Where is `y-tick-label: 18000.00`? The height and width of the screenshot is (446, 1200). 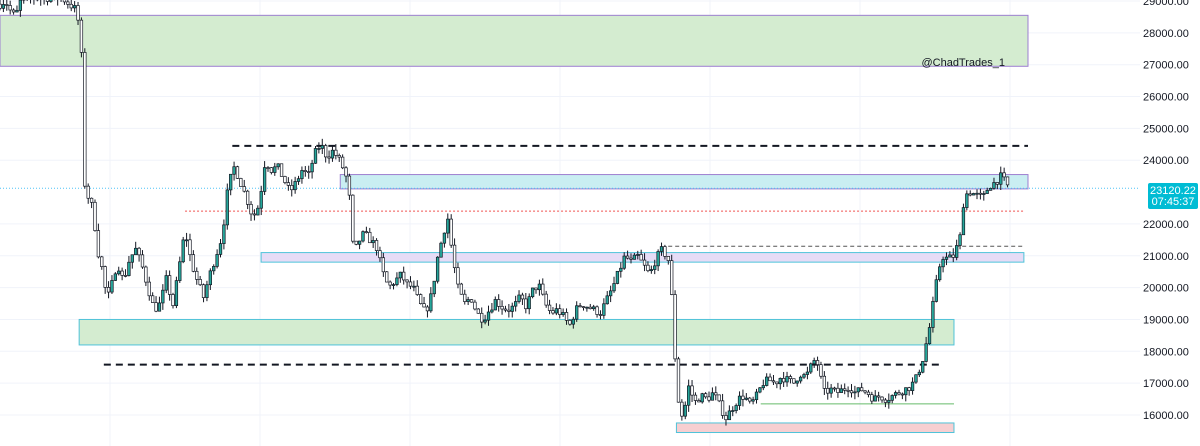
y-tick-label: 18000.00 is located at coordinates (1166, 352).